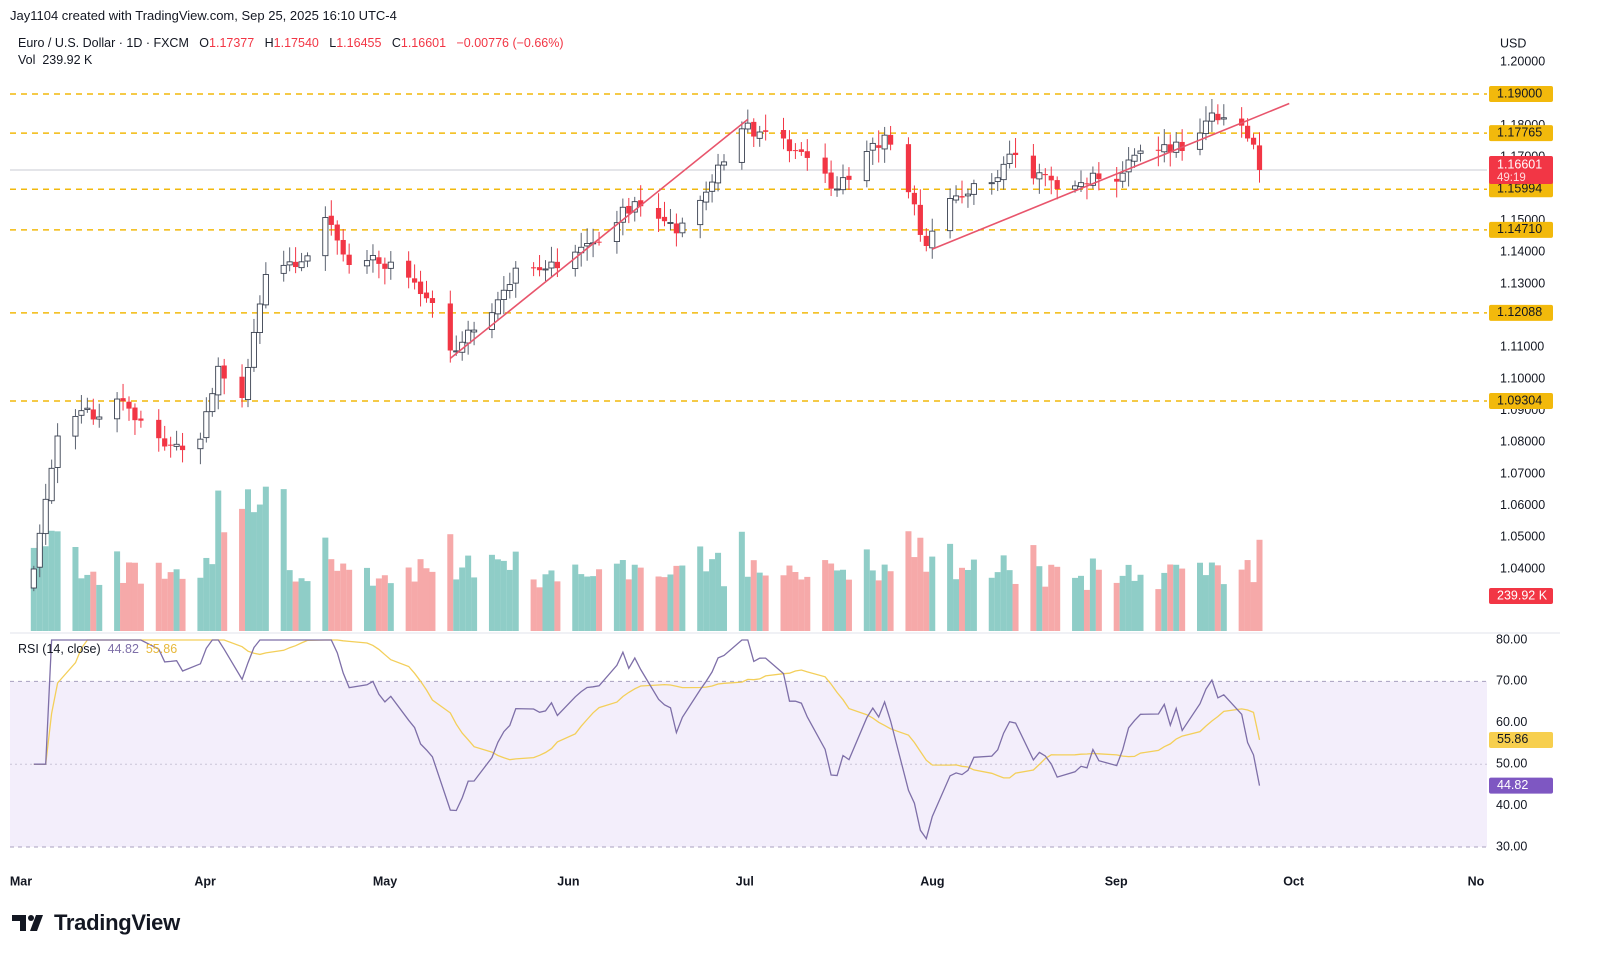 Image resolution: width=1600 pixels, height=974 pixels. I want to click on rsi-tick-label: 70.00, so click(1511, 681).